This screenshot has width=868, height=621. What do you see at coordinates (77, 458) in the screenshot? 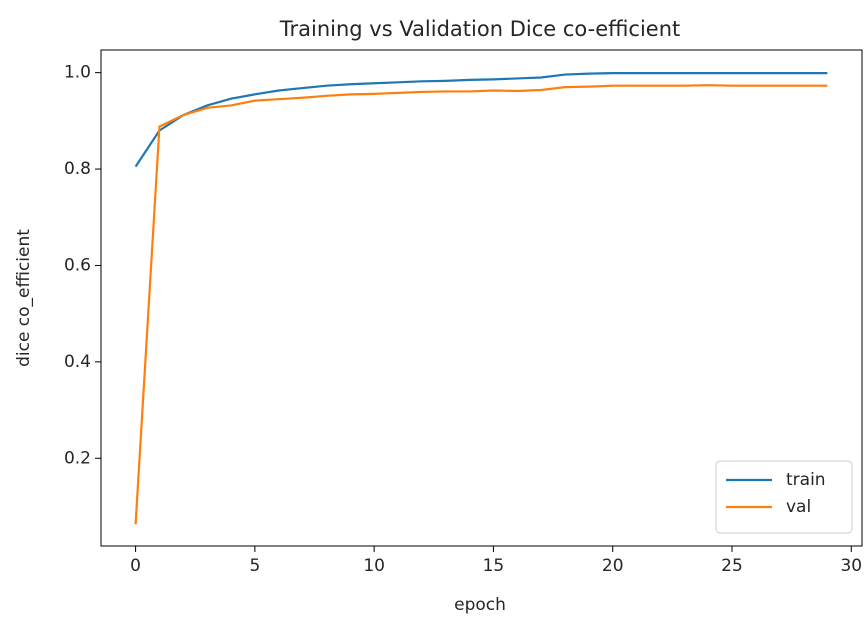
I see `y-tick-label: 0.2` at bounding box center [77, 458].